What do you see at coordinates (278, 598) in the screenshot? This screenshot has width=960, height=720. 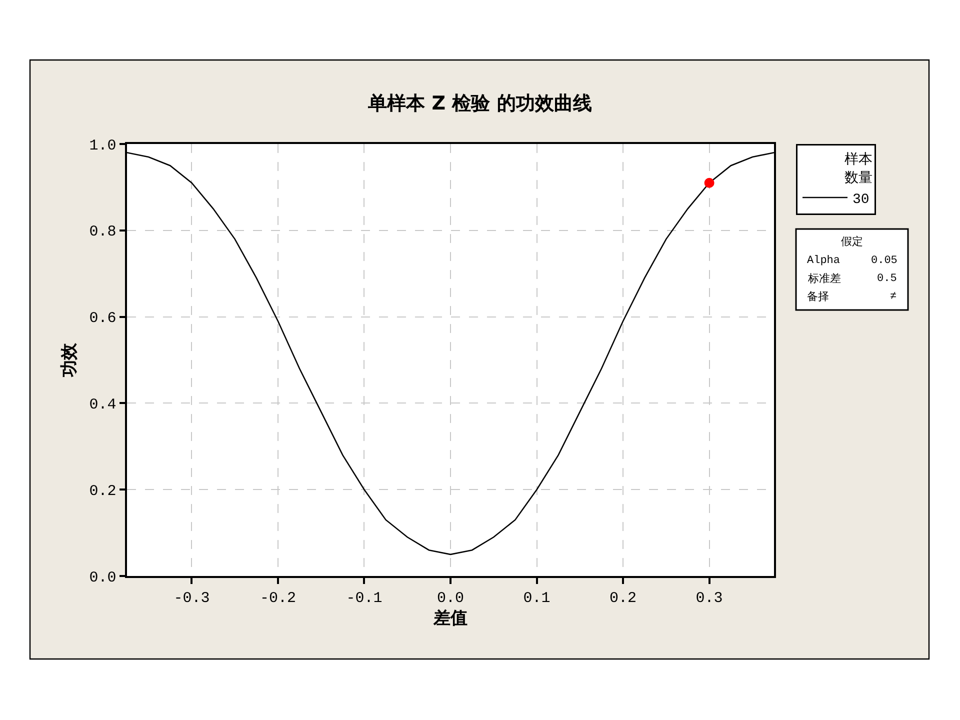 I see `x-tick-label: -0.2` at bounding box center [278, 598].